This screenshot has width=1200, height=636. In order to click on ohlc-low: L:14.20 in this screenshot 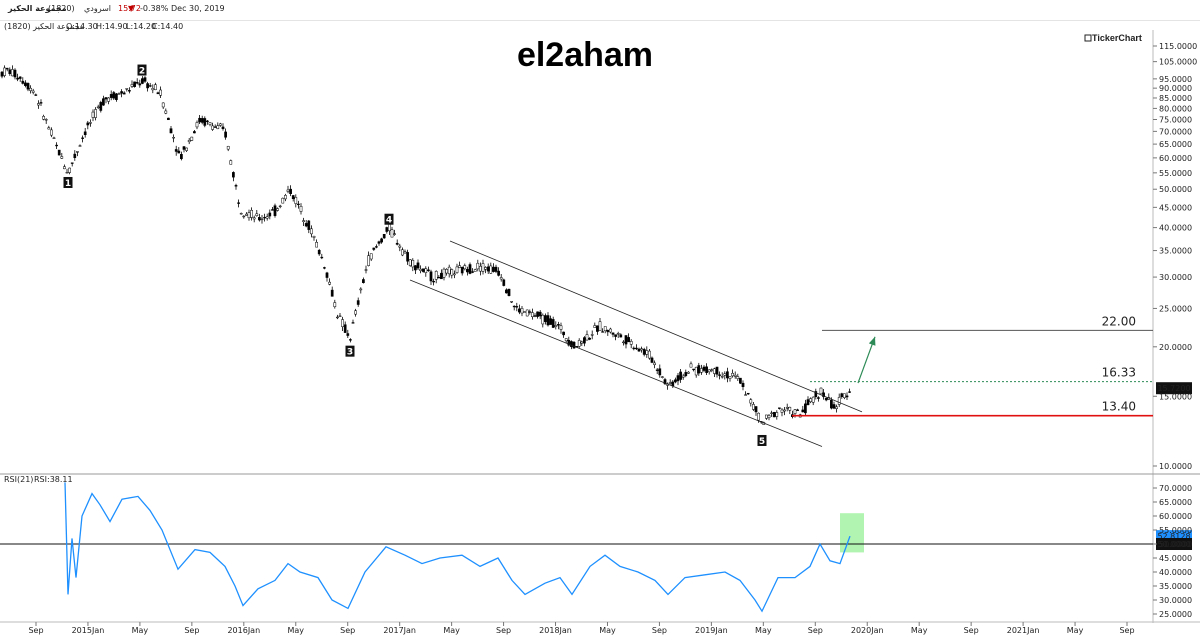, I will do `click(141, 26)`.